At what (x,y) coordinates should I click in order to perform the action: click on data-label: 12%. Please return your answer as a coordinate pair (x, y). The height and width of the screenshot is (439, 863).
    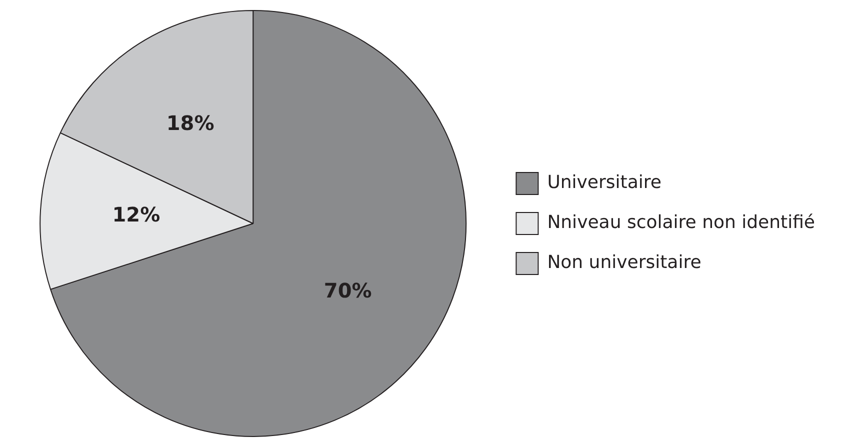
    Looking at the image, I should click on (136, 214).